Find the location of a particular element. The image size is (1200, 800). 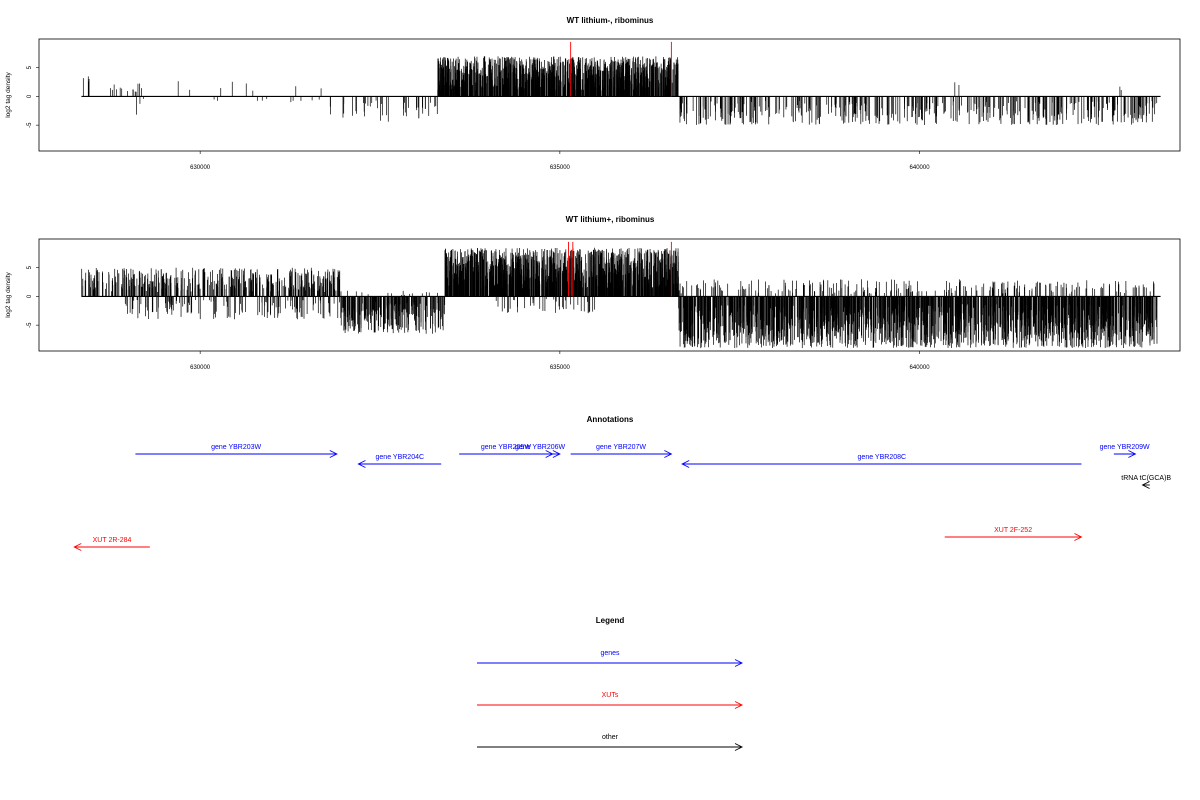

panel-1-title: WT lithium-, ribominus is located at coordinates (610, 20).